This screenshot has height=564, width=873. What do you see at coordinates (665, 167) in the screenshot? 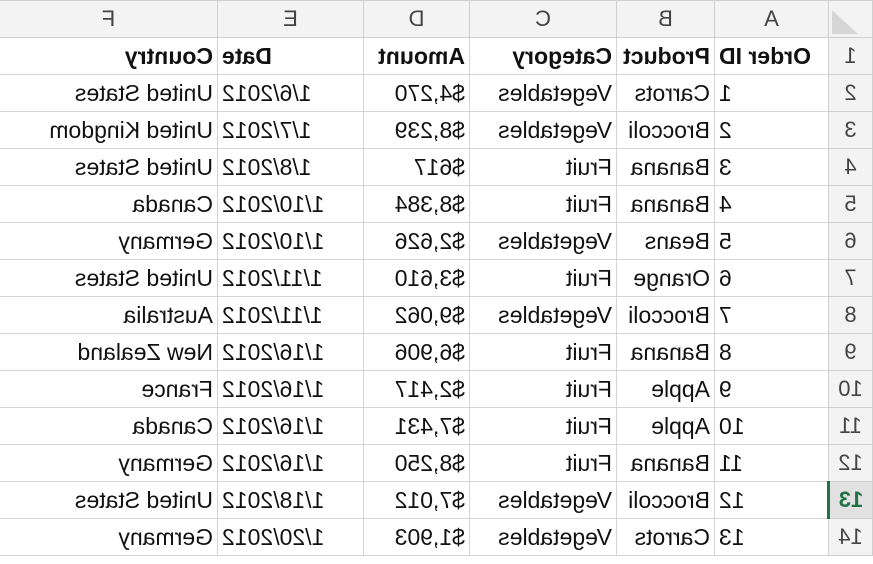
I see `cell-b4: Banana` at bounding box center [665, 167].